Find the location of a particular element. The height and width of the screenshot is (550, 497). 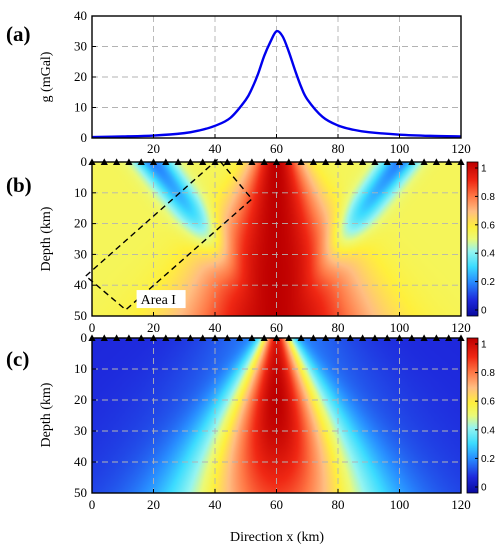

tick-label-x-a: 40 is located at coordinates (215, 148).